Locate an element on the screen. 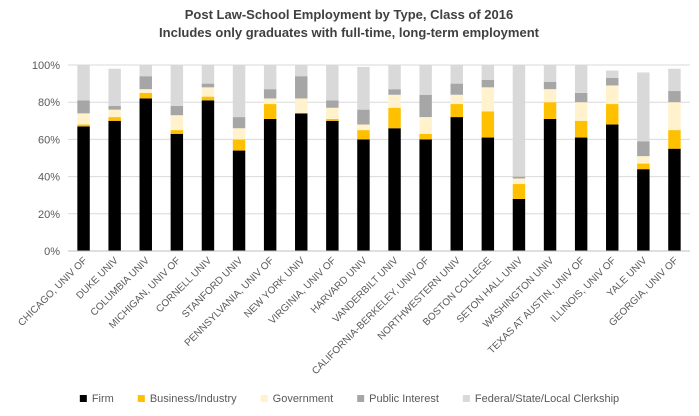 The height and width of the screenshot is (416, 699). bar-segment: COLUMBIA UNIV — Firm: 82% is located at coordinates (145, 174).